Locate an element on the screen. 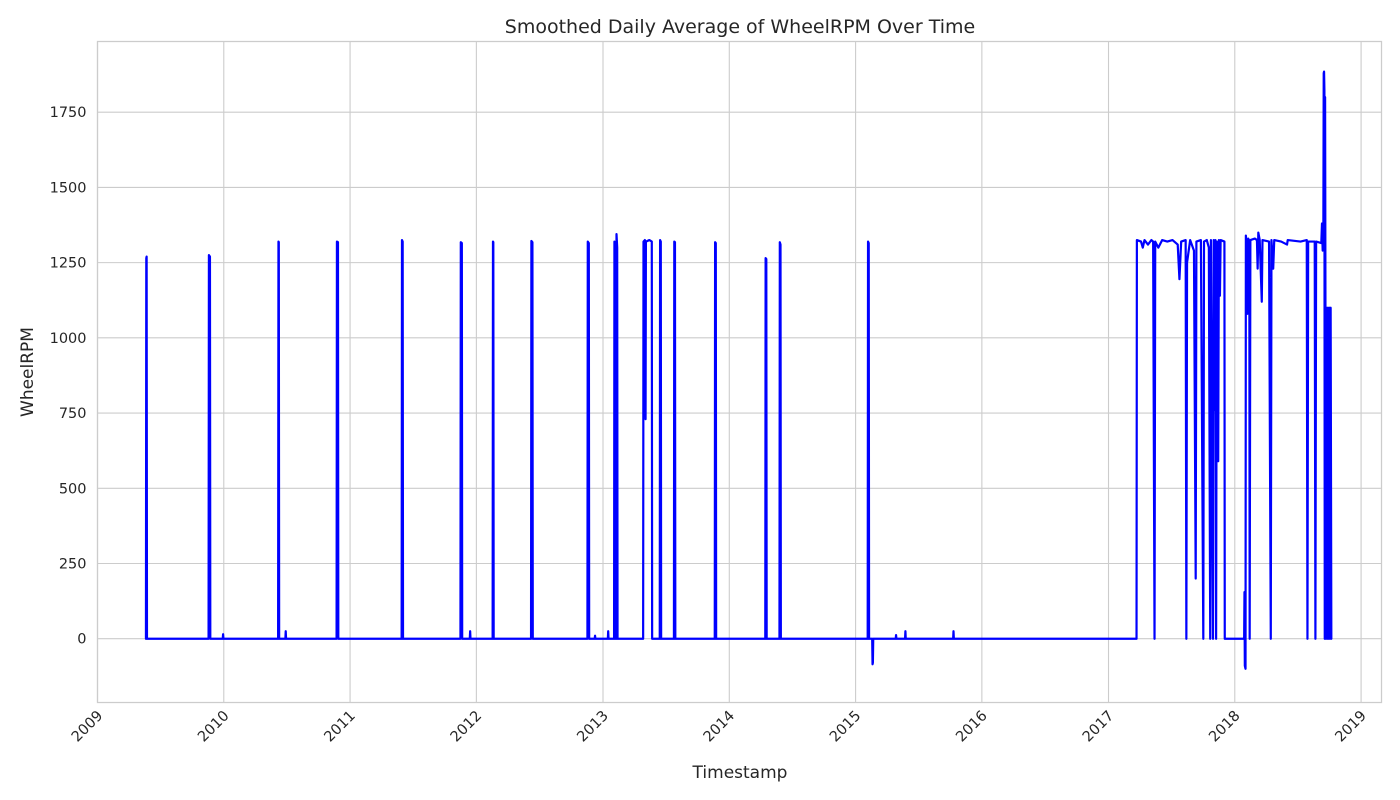 This screenshot has height=800, width=1400. y-tick-label: 500 is located at coordinates (73, 489).